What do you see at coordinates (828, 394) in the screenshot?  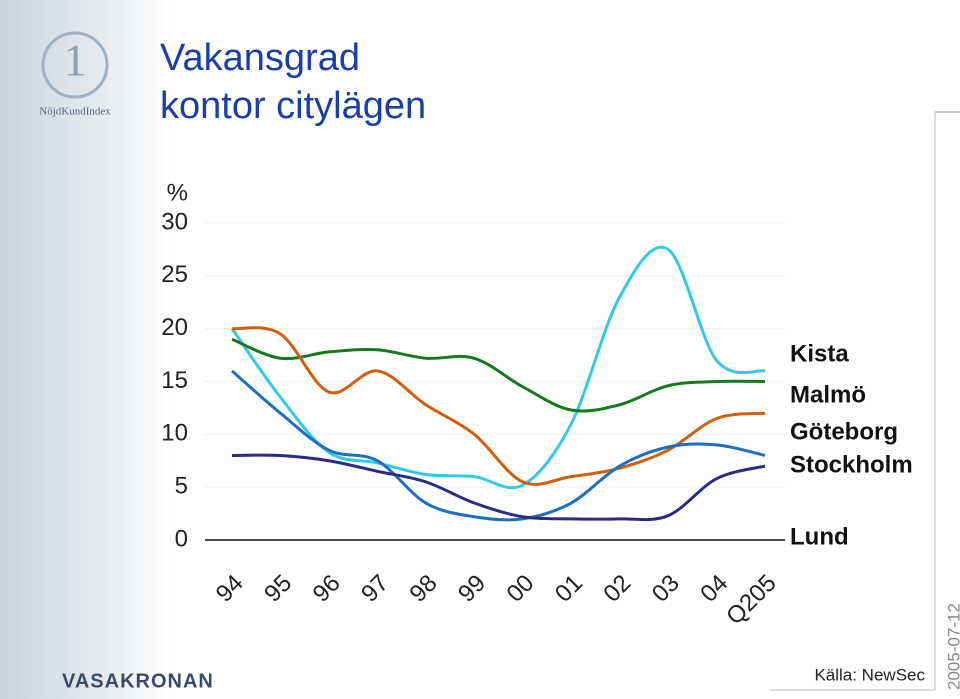 I see `legend-label: Malmö` at bounding box center [828, 394].